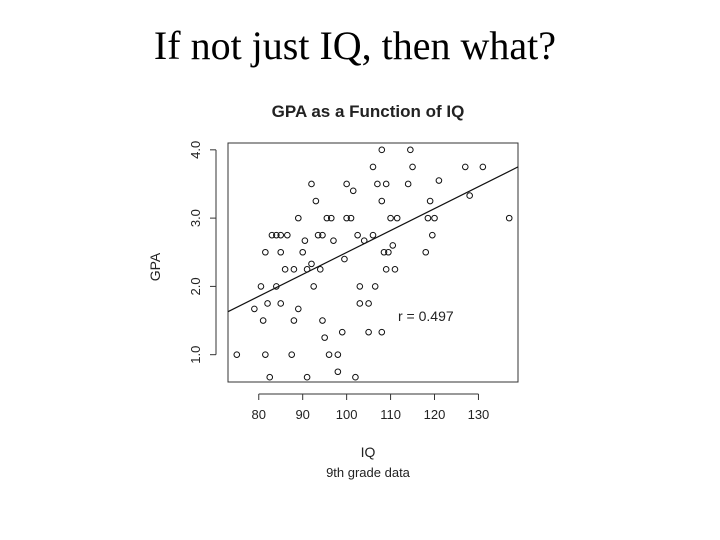 This screenshot has width=720, height=540. Describe the element at coordinates (426, 316) in the screenshot. I see `correlation-annotation: r = 0.497` at that location.